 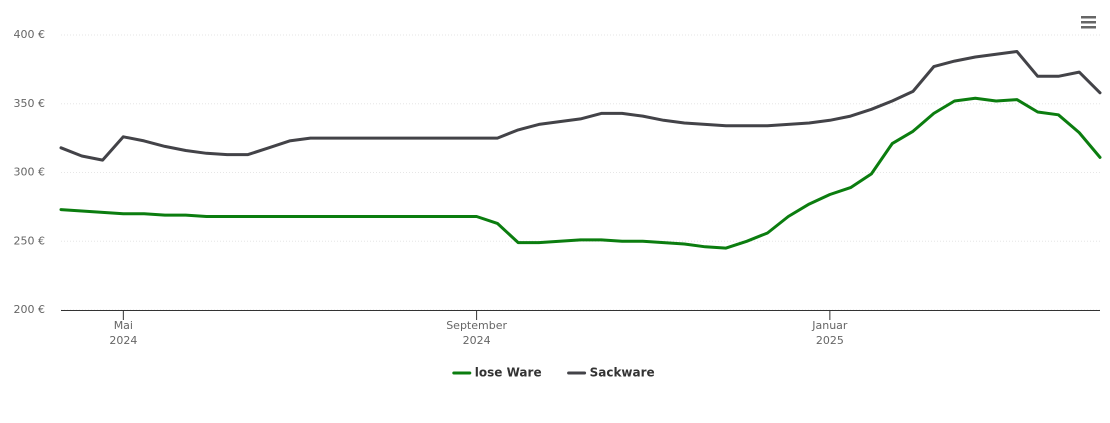 I want to click on legend: lose Ware Sackware, so click(x=553, y=373).